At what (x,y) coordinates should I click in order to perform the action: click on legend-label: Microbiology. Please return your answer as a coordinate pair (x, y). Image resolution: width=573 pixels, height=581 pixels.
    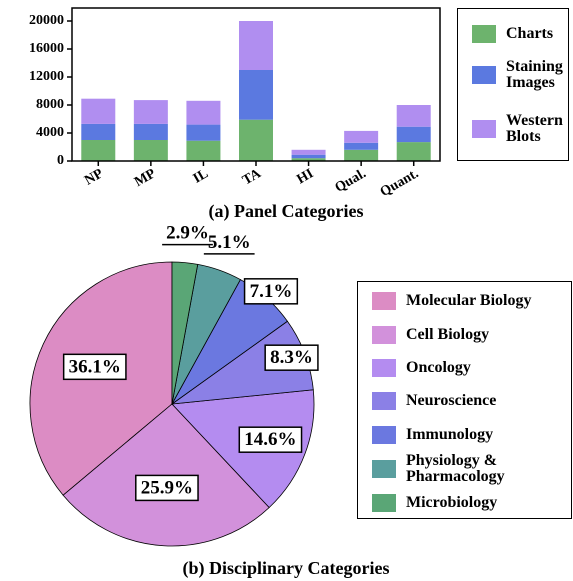
    Looking at the image, I should click on (452, 502).